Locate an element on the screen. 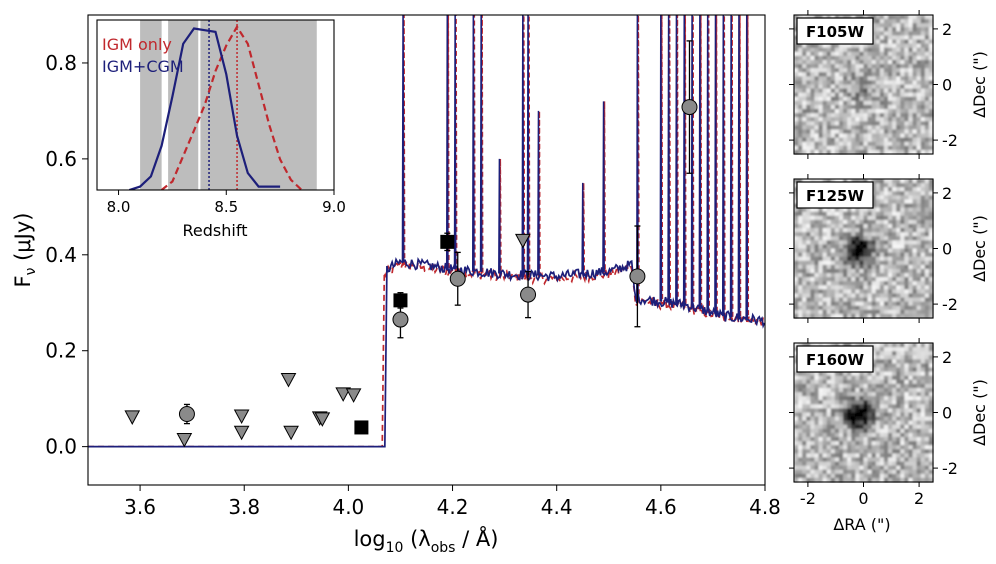 The width and height of the screenshot is (996, 564). sed-y-tick-label: 0.6 is located at coordinates (61, 159).